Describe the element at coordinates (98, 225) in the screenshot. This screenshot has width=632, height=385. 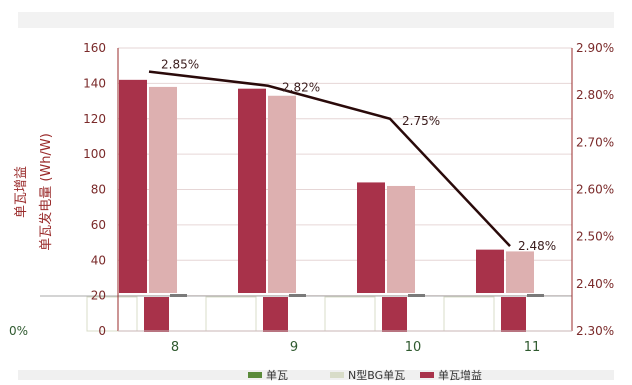
I see `left-tick-label: 60` at that location.